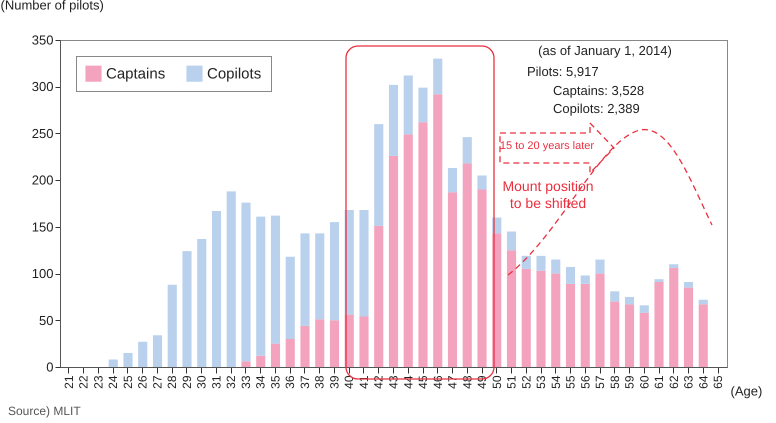  I want to click on x-tick-label: 33, so click(246, 382).